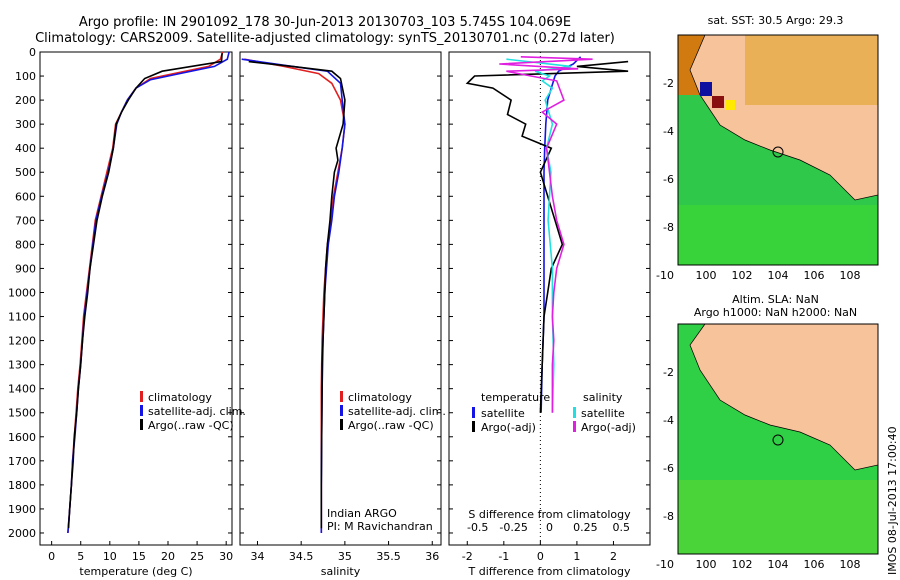  What do you see at coordinates (477, 527) in the screenshot?
I see `sal-diff-tick-label: -0.5` at bounding box center [477, 527].